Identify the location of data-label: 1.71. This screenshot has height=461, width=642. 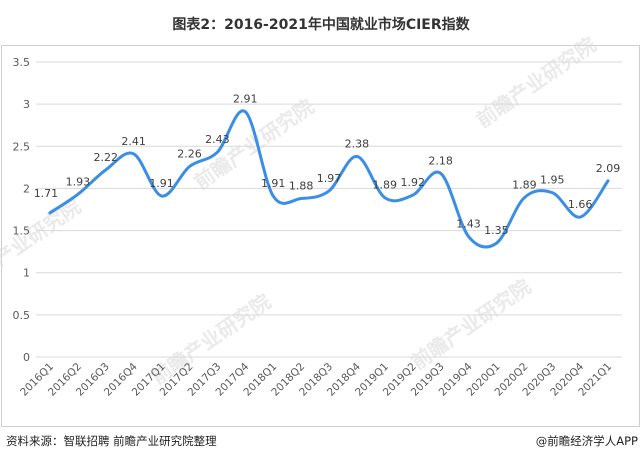
(46, 193).